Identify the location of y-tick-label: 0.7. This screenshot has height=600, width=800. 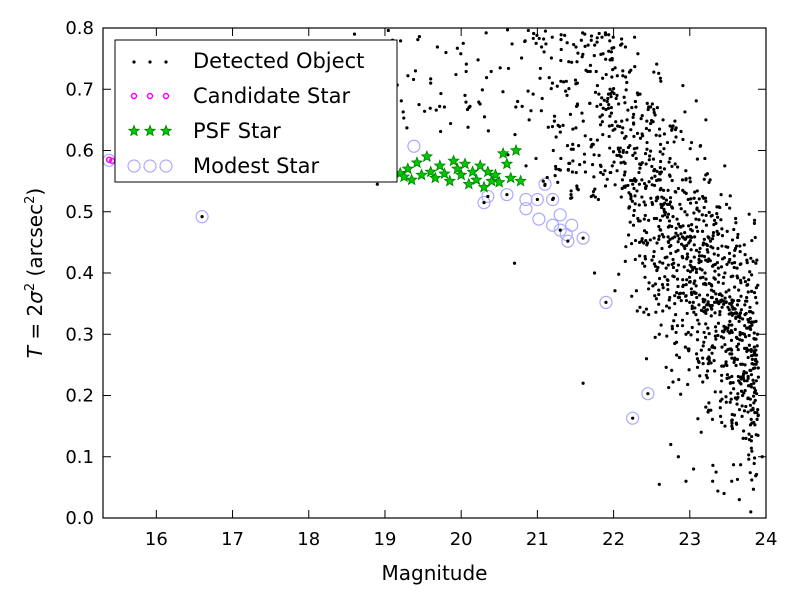
(79, 89).